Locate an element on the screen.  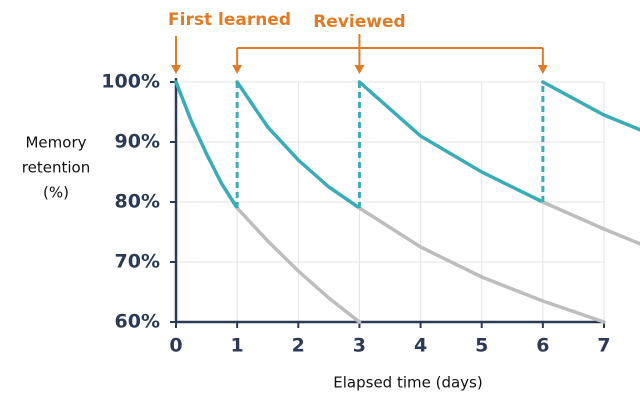
x-tick-label: 5 is located at coordinates (481, 346).